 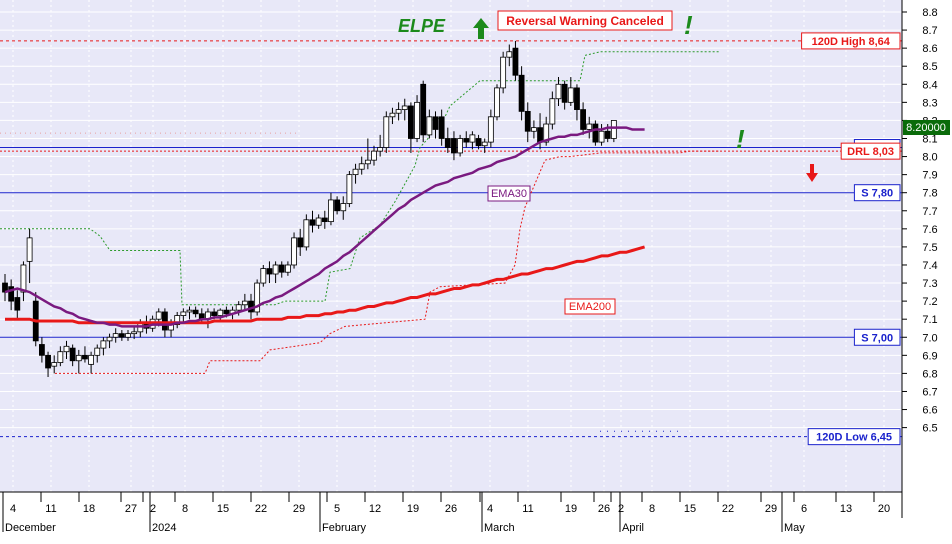 I want to click on level-label: 120D High 8,64, so click(x=851, y=42).